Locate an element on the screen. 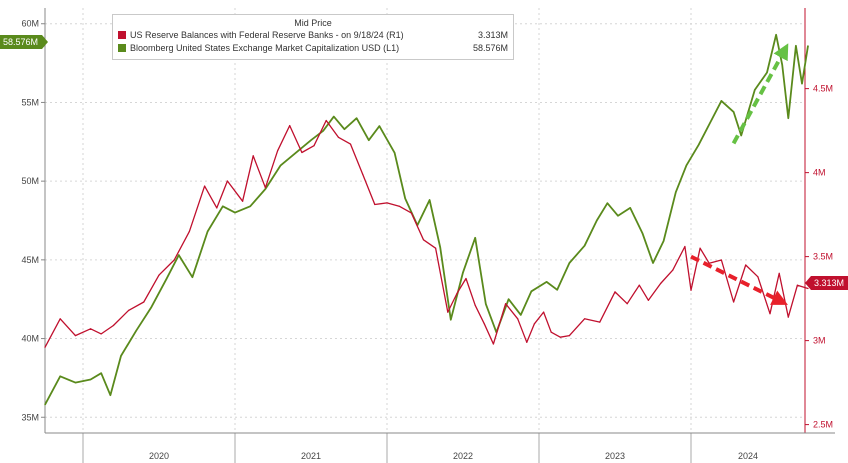 The image size is (848, 463). y-left-tick-label: 35M is located at coordinates (30, 417).